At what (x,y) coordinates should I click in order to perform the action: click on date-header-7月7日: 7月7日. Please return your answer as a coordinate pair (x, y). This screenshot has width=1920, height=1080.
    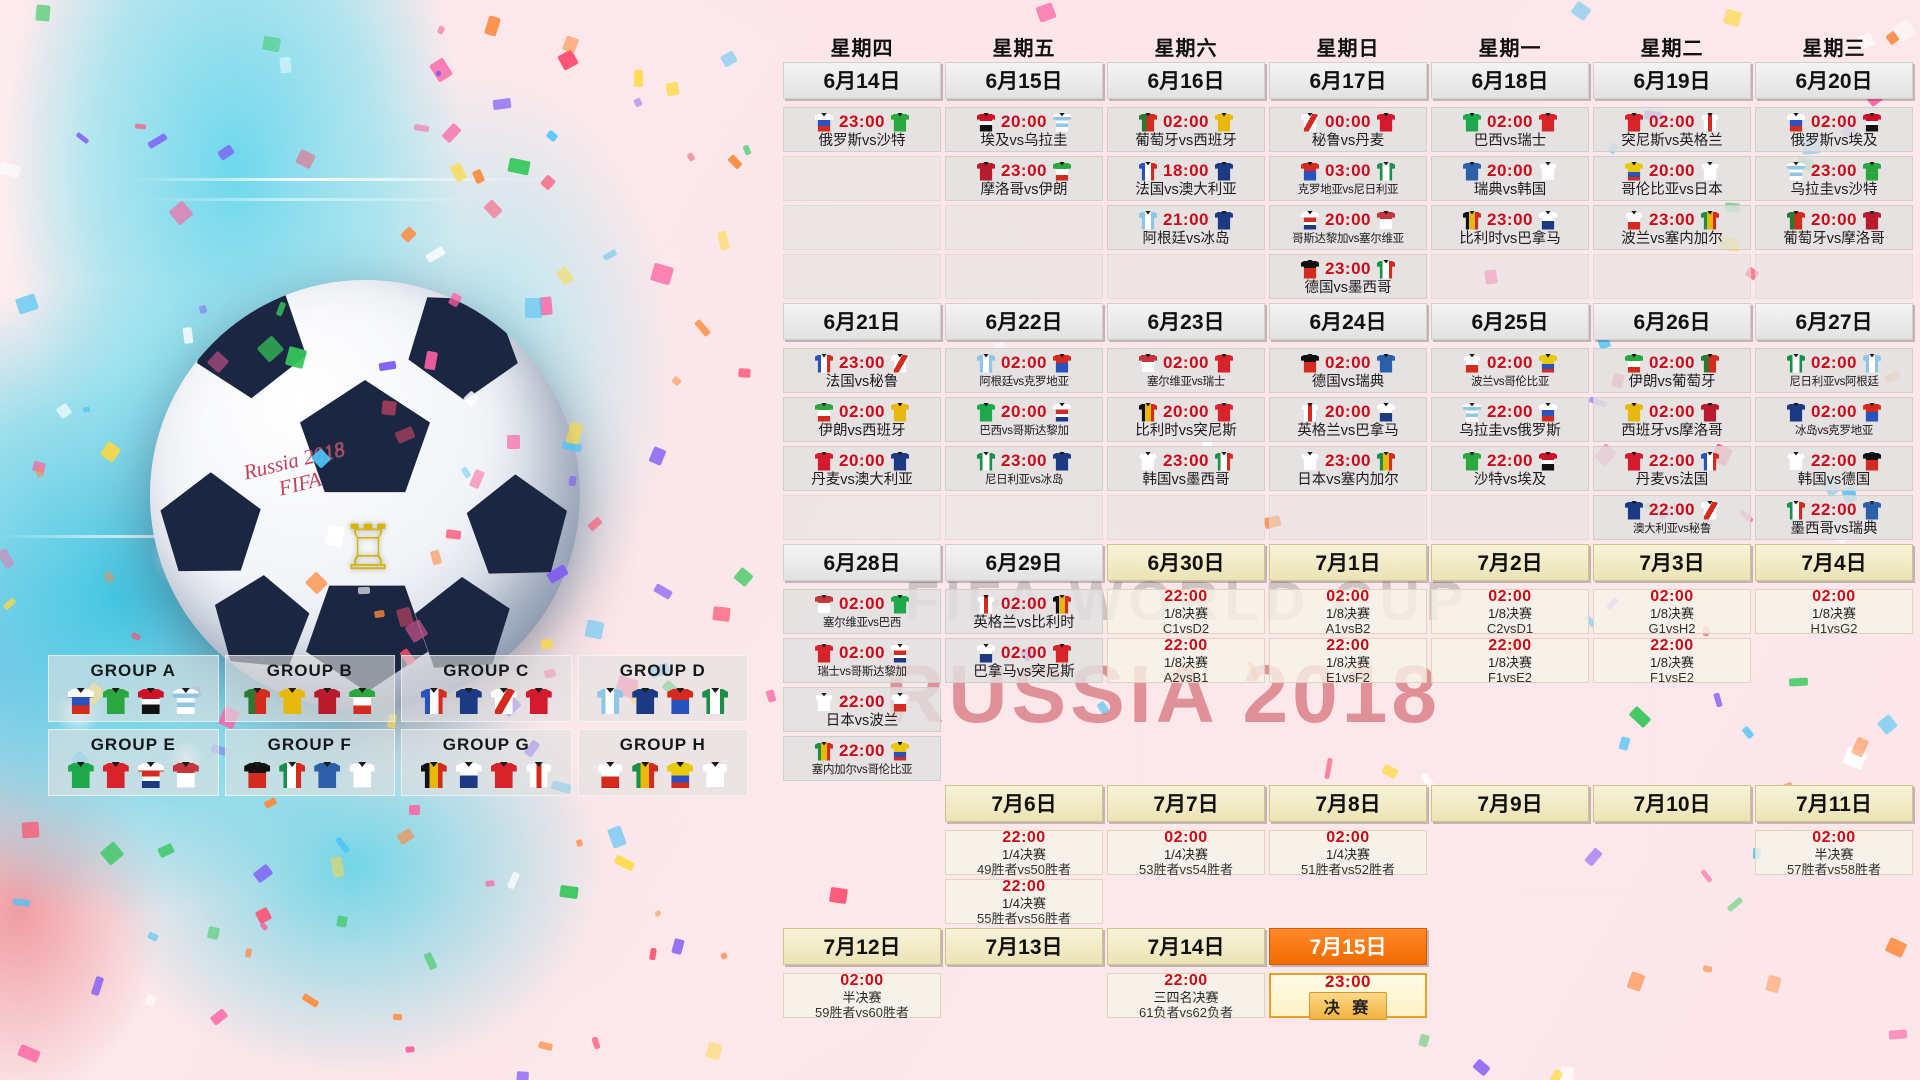
    Looking at the image, I should click on (1186, 803).